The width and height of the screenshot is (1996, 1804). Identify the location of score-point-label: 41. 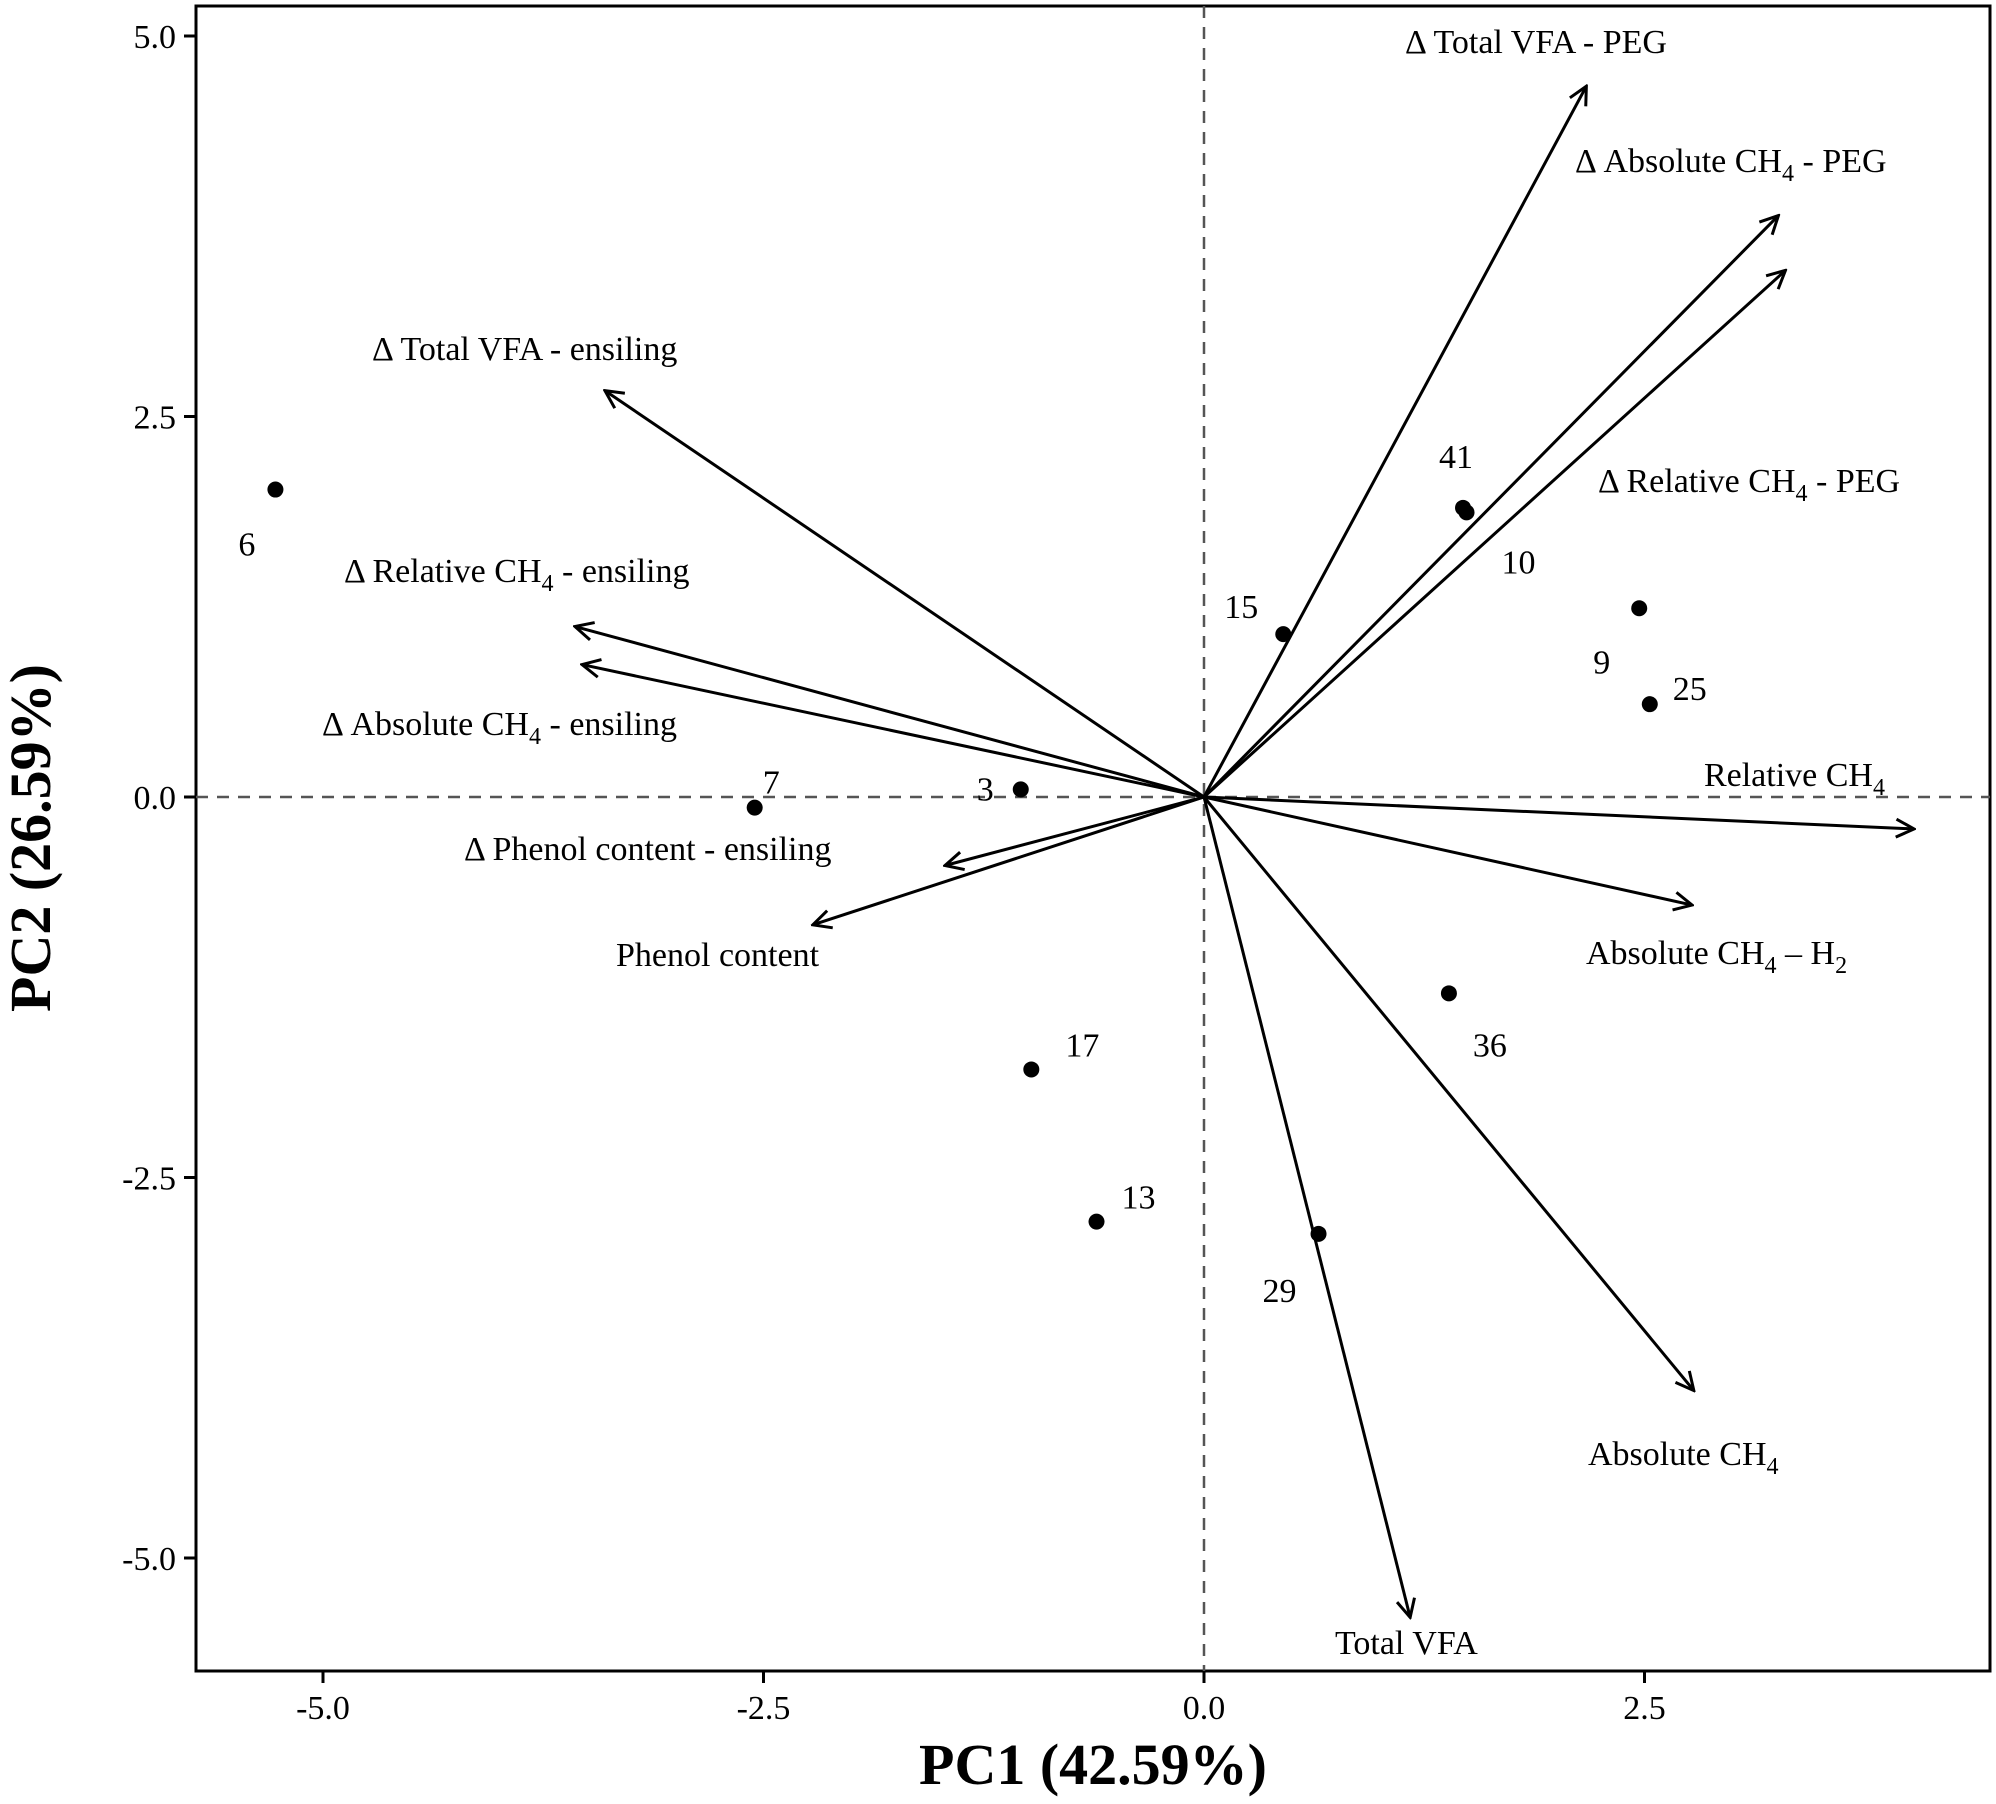
(1456, 457).